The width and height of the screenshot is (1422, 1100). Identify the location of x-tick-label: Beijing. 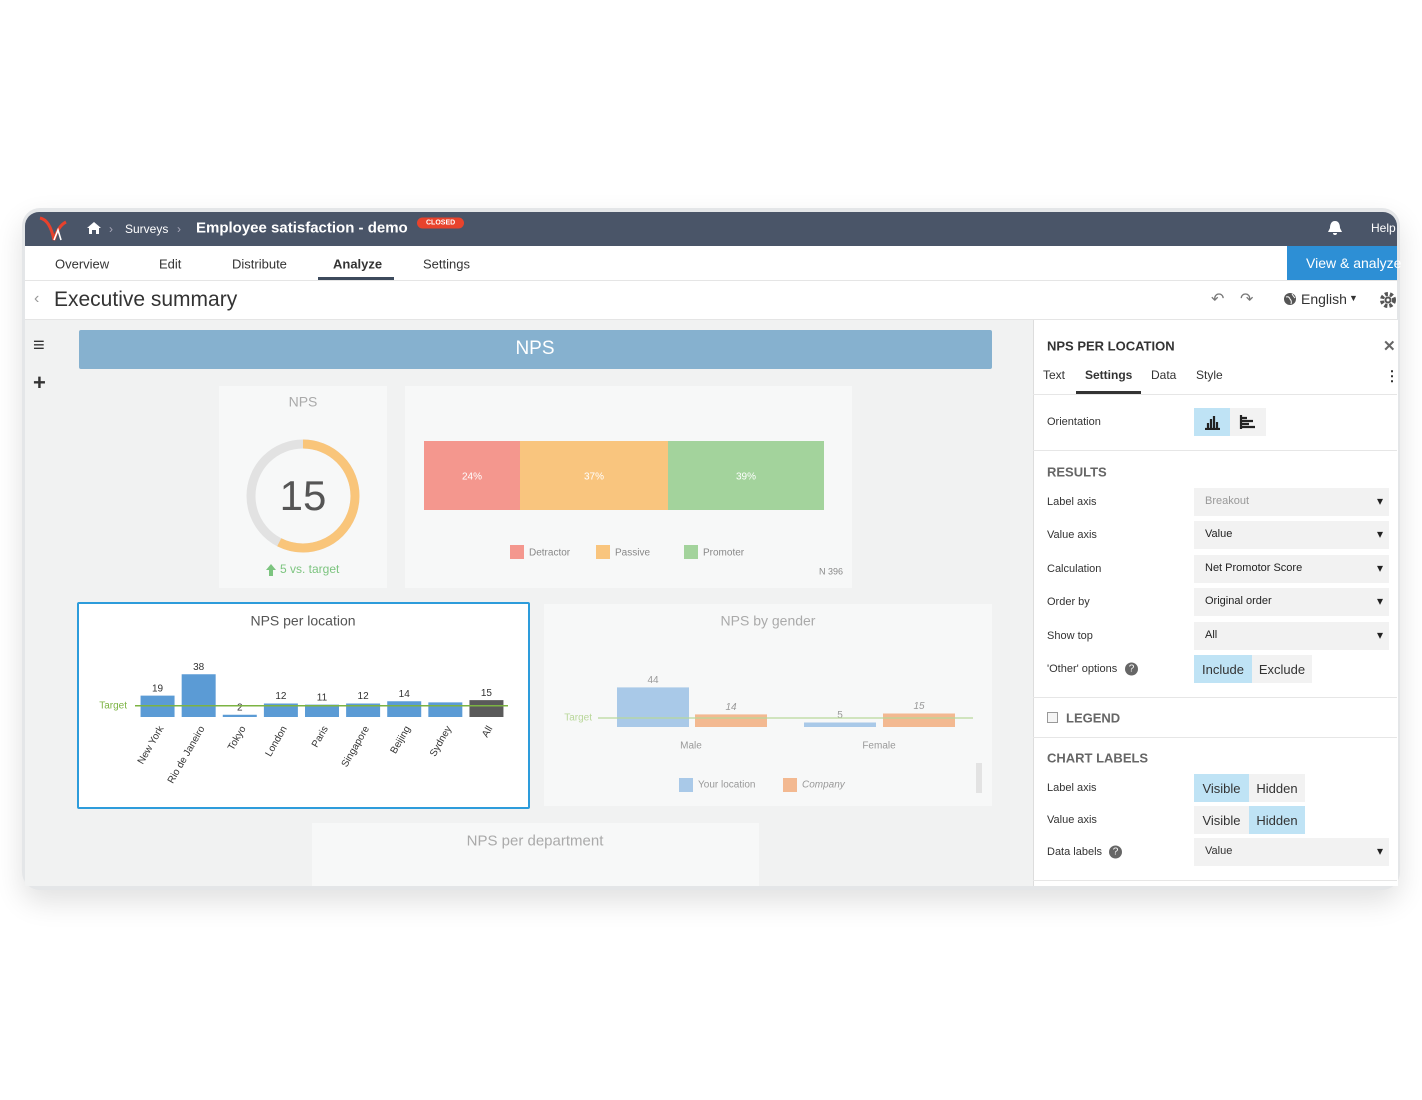
(401, 740).